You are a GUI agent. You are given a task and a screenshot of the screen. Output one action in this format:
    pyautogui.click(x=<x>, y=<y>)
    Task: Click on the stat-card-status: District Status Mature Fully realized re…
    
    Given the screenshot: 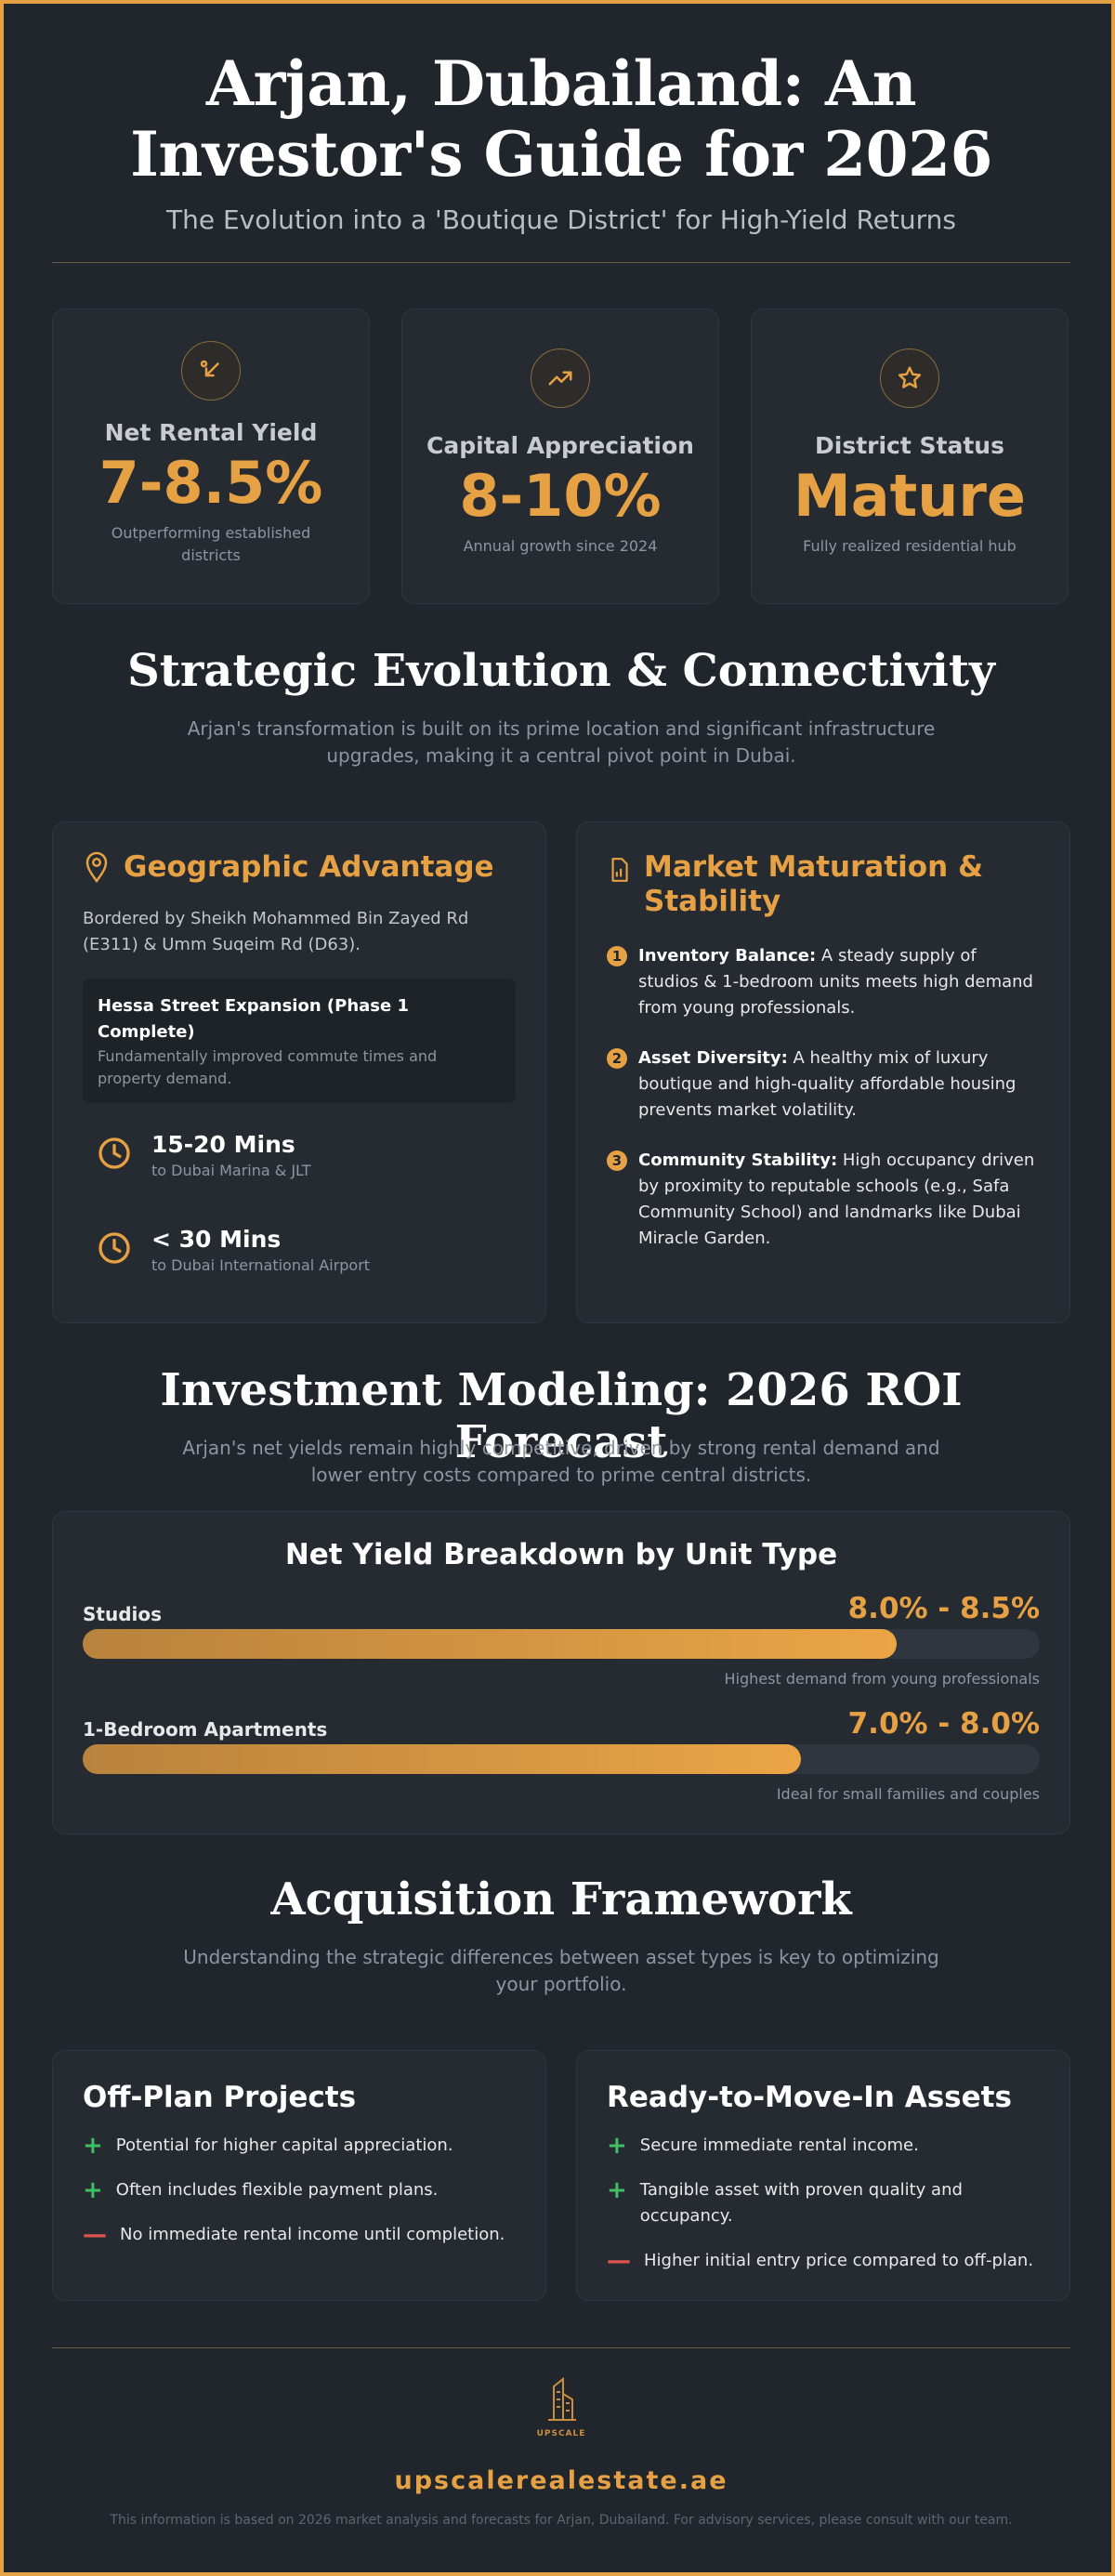 What is the action you would take?
    pyautogui.click(x=910, y=456)
    